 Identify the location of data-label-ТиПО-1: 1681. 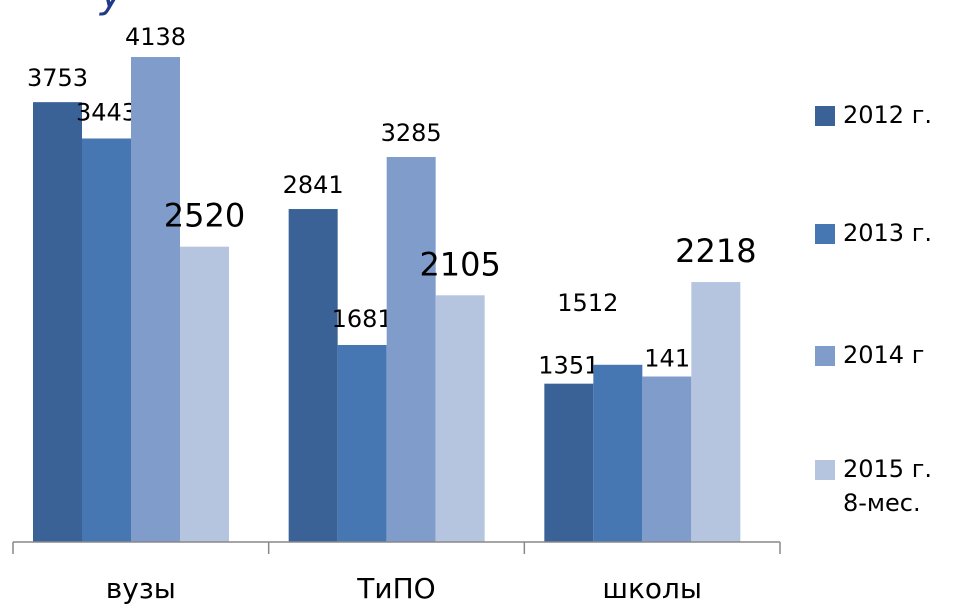
(362, 319).